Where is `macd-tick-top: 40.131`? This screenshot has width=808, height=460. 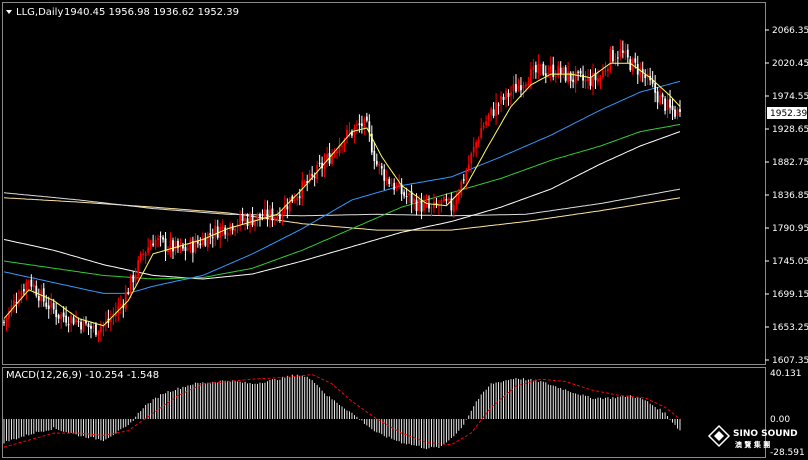
macd-tick-top: 40.131 is located at coordinates (786, 374).